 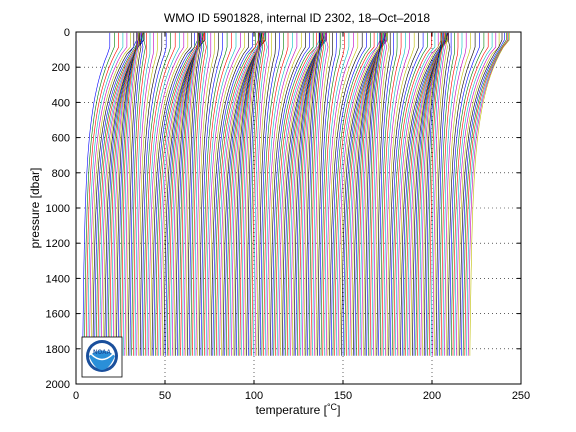 I want to click on y-tick-label: 200, so click(x=61, y=68).